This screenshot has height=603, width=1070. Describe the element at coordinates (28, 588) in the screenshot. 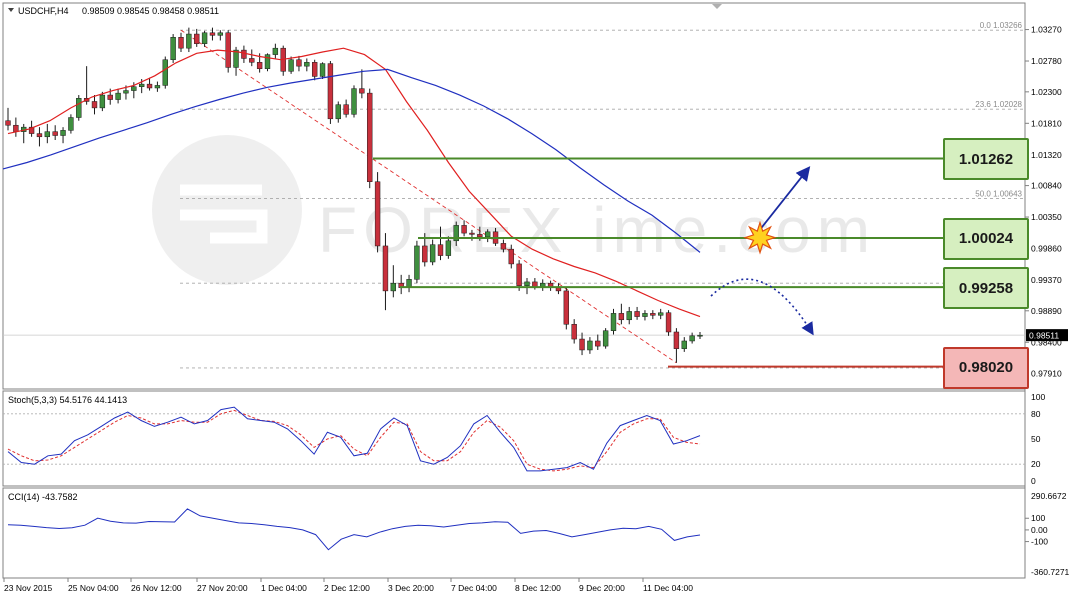

I see `time-tick-label: 23 Nov 2015` at that location.